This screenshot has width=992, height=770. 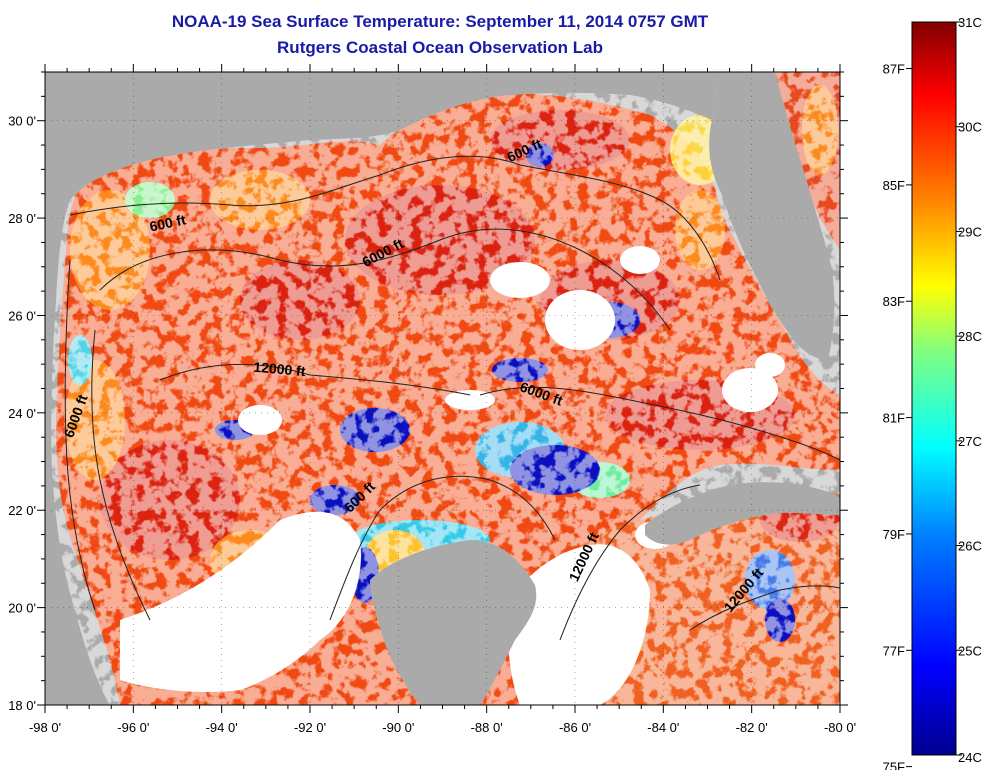 I want to click on colorbar-c-label: 30C, so click(x=970, y=127).